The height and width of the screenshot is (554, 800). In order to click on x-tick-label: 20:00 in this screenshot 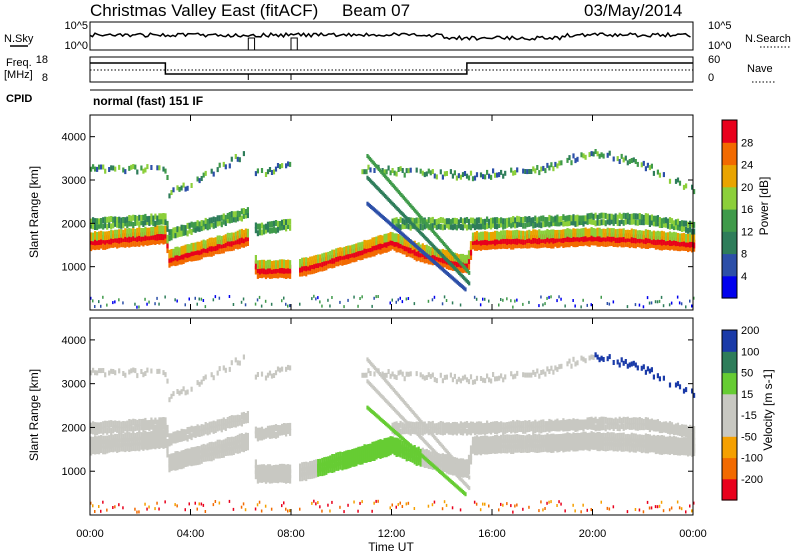, I will do `click(593, 534)`.